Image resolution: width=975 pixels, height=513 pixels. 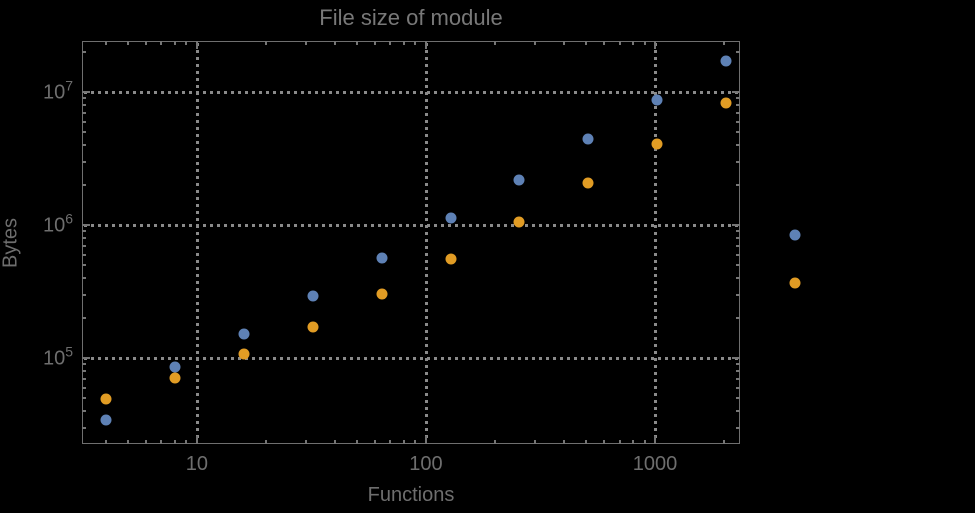 I want to click on x-tick-label-1000: 1000, so click(x=655, y=464).